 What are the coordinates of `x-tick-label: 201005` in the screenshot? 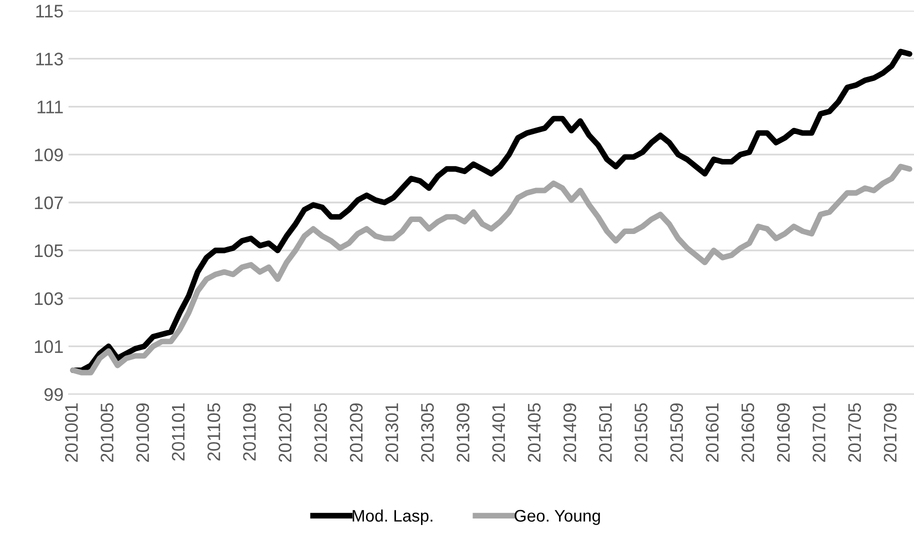 It's located at (107, 432).